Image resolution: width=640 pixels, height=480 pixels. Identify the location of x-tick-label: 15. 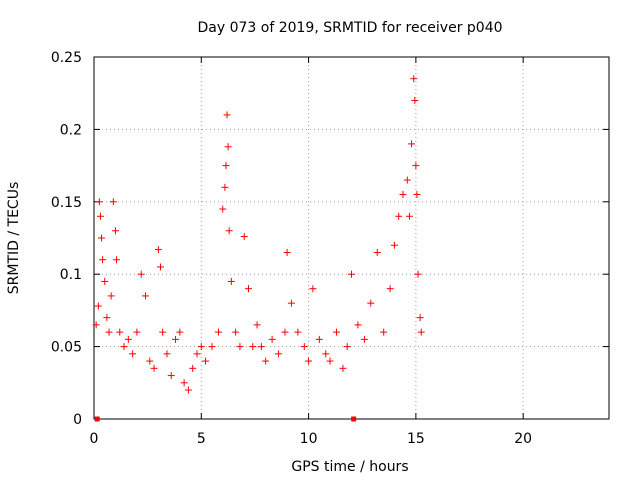
(416, 439).